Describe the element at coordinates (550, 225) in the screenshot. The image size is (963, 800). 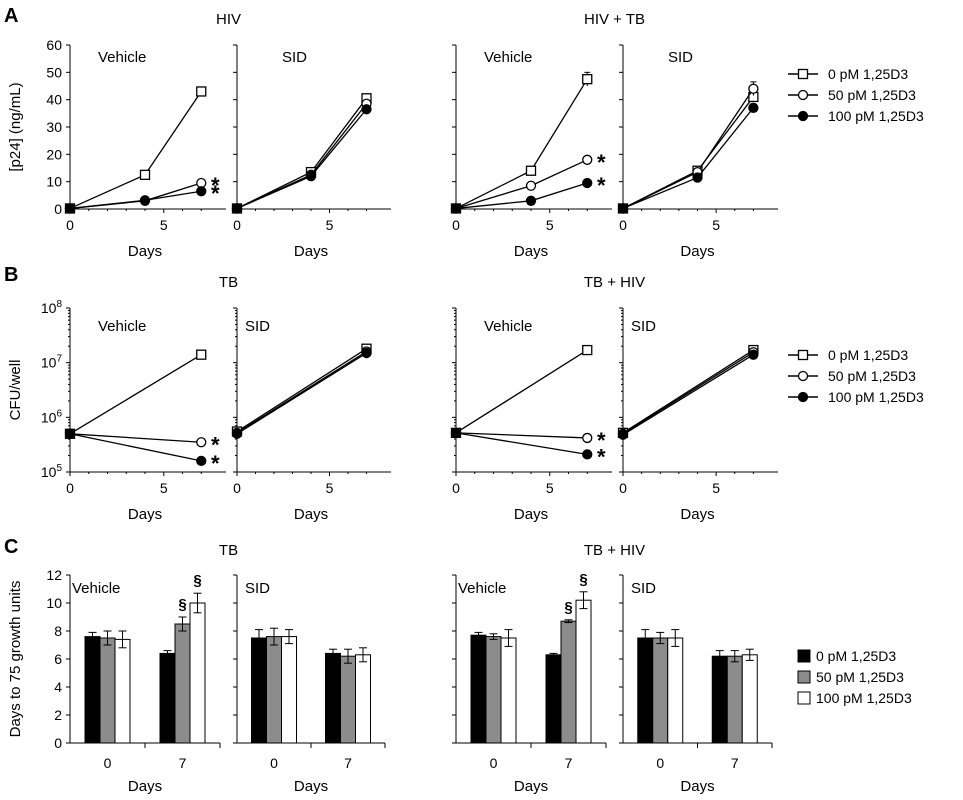
I see `chart-2-xtick-label: 5` at that location.